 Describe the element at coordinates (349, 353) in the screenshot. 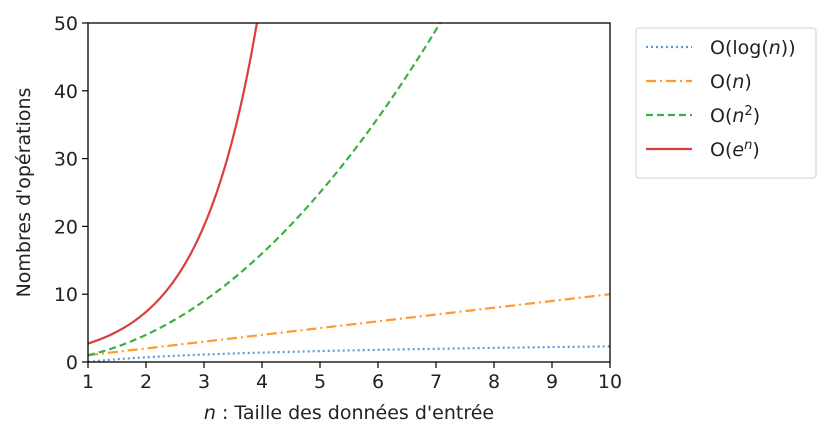

I see `series-line-log` at that location.